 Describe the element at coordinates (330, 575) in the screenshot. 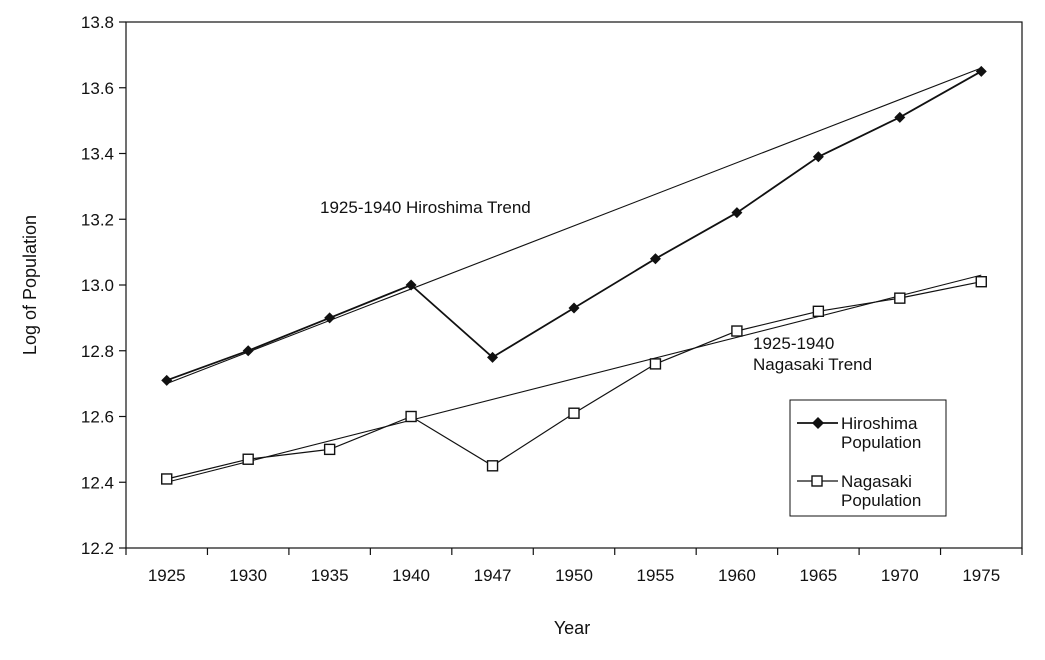

I see `x-tick-label: 1935` at that location.